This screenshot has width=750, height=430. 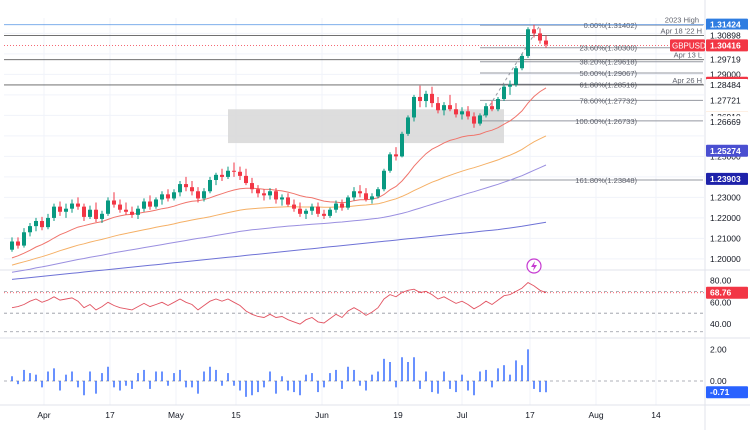 I want to click on lightning-icon, so click(x=534, y=266).